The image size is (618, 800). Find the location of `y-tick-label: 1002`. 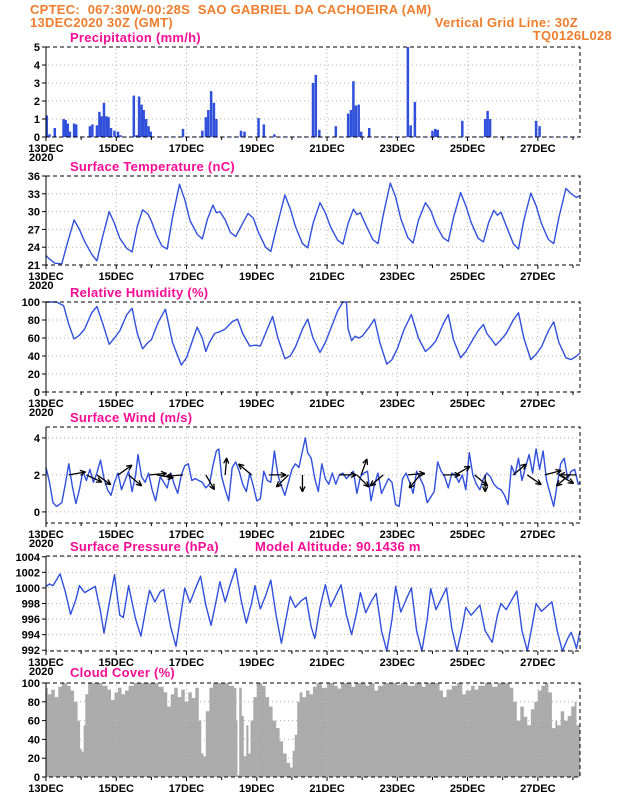

y-tick-label: 1002 is located at coordinates (28, 573).